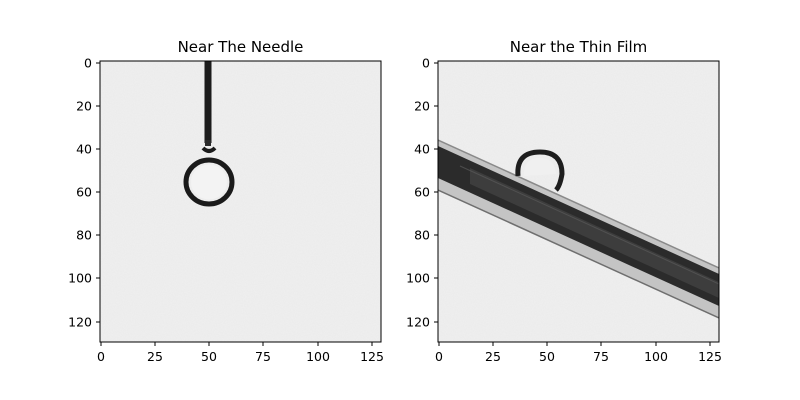 The width and height of the screenshot is (800, 400). What do you see at coordinates (540, 170) in the screenshot?
I see `sessile-droplet-shape` at bounding box center [540, 170].